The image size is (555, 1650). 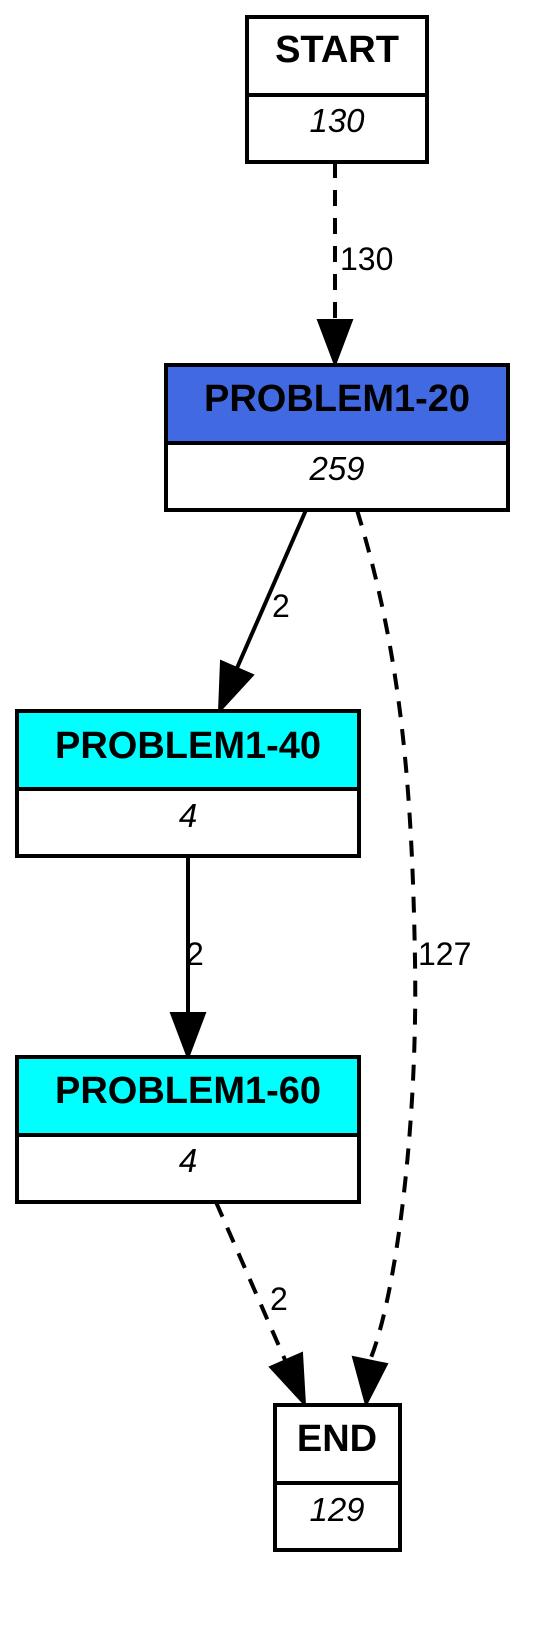 What do you see at coordinates (262, 612) in the screenshot?
I see `edge-problem1-20-to-problem1-40: 2` at bounding box center [262, 612].